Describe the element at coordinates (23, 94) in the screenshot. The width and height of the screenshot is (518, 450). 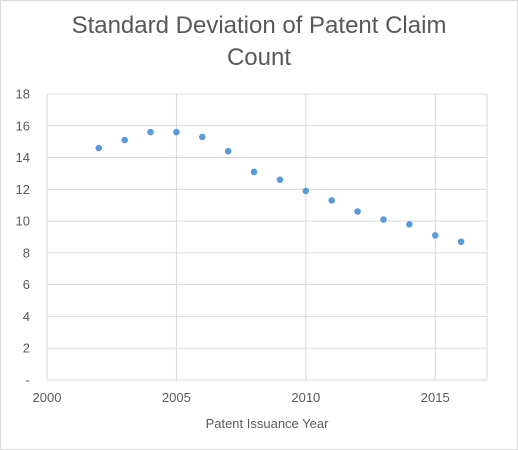
I see `y-tick-label: 18` at that location.